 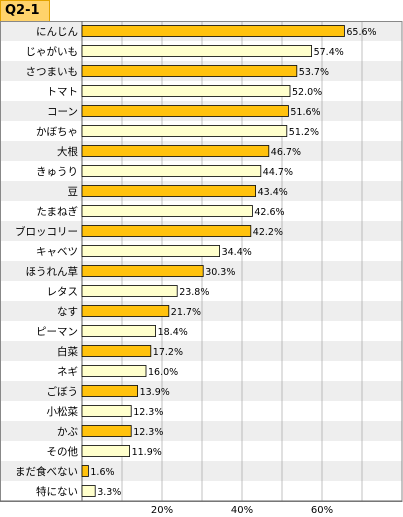 What do you see at coordinates (52, 72) in the screenshot?
I see `category-label: さつまいも` at bounding box center [52, 72].